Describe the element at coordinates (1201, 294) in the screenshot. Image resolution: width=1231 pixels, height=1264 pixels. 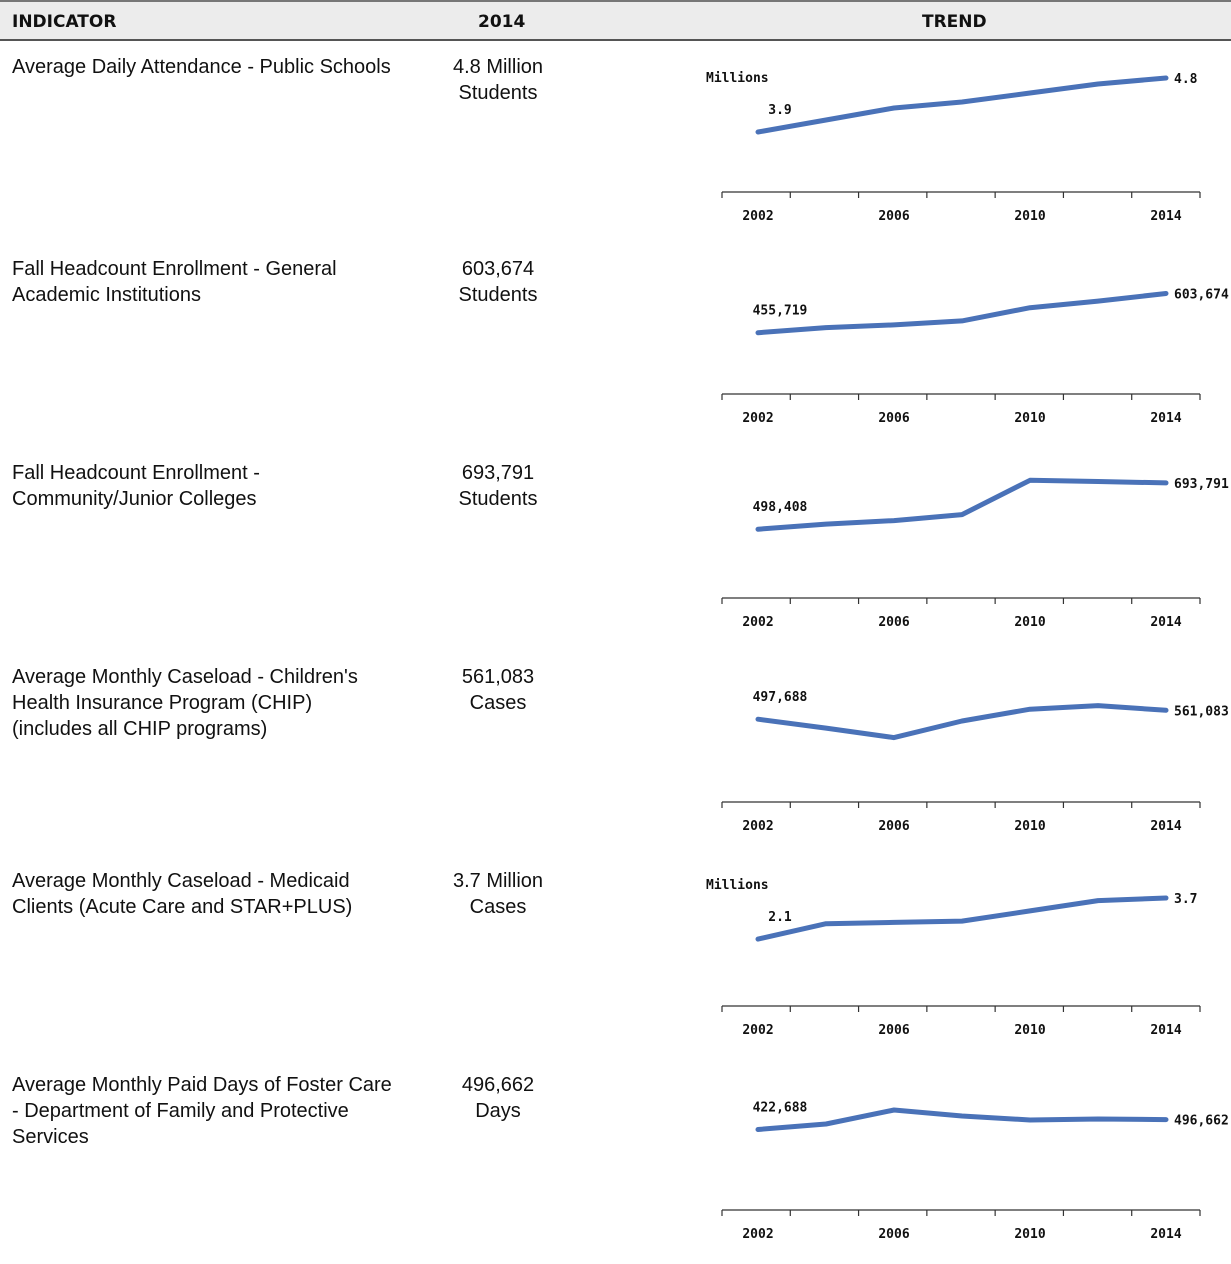
I see `end-value-label: 603,674` at that location.